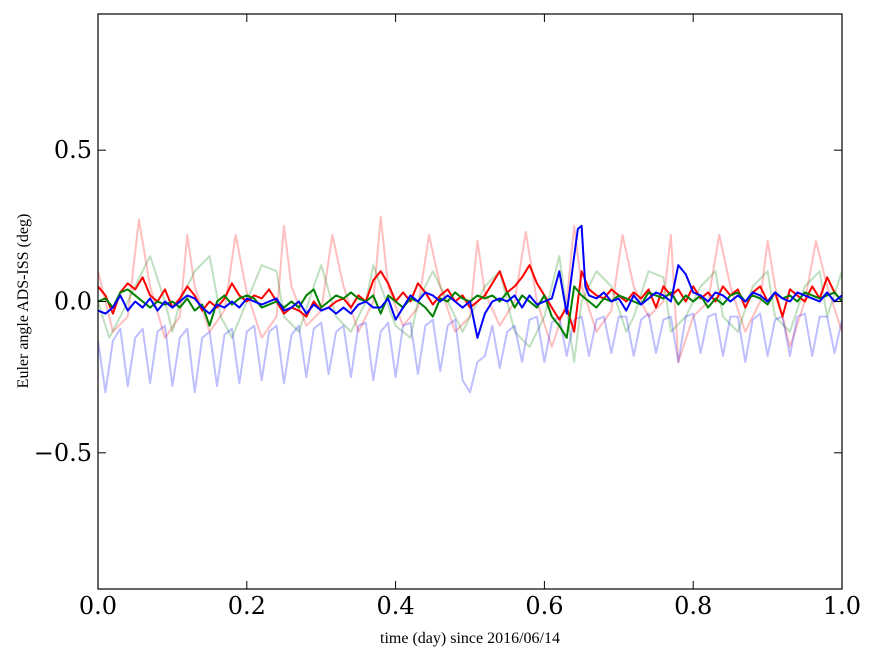 Image resolution: width=875 pixels, height=662 pixels. Describe the element at coordinates (63, 453) in the screenshot. I see `y-tick-label: −0.5` at that location.